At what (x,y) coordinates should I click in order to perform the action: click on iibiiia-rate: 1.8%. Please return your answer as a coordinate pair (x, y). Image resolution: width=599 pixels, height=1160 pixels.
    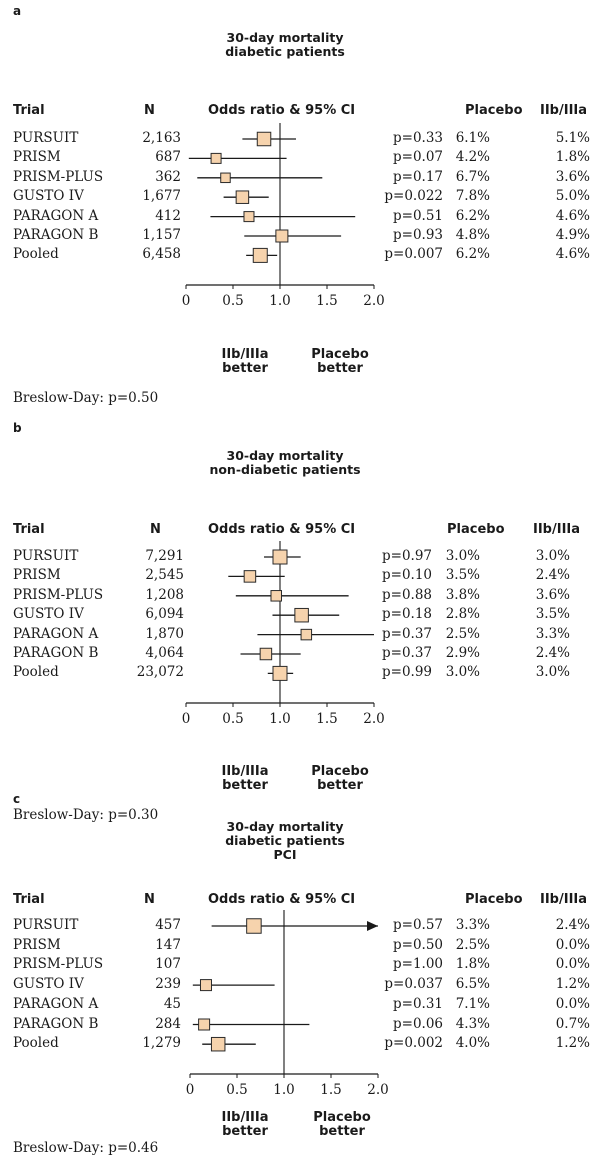
    Looking at the image, I should click on (572, 157).